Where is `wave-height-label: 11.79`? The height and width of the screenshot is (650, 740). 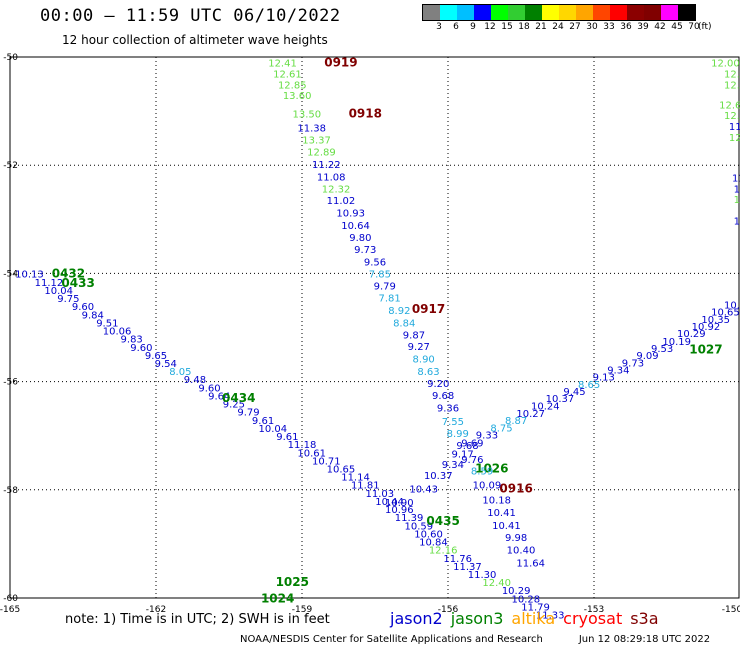 wave-height-label: 11.79 is located at coordinates (535, 607).